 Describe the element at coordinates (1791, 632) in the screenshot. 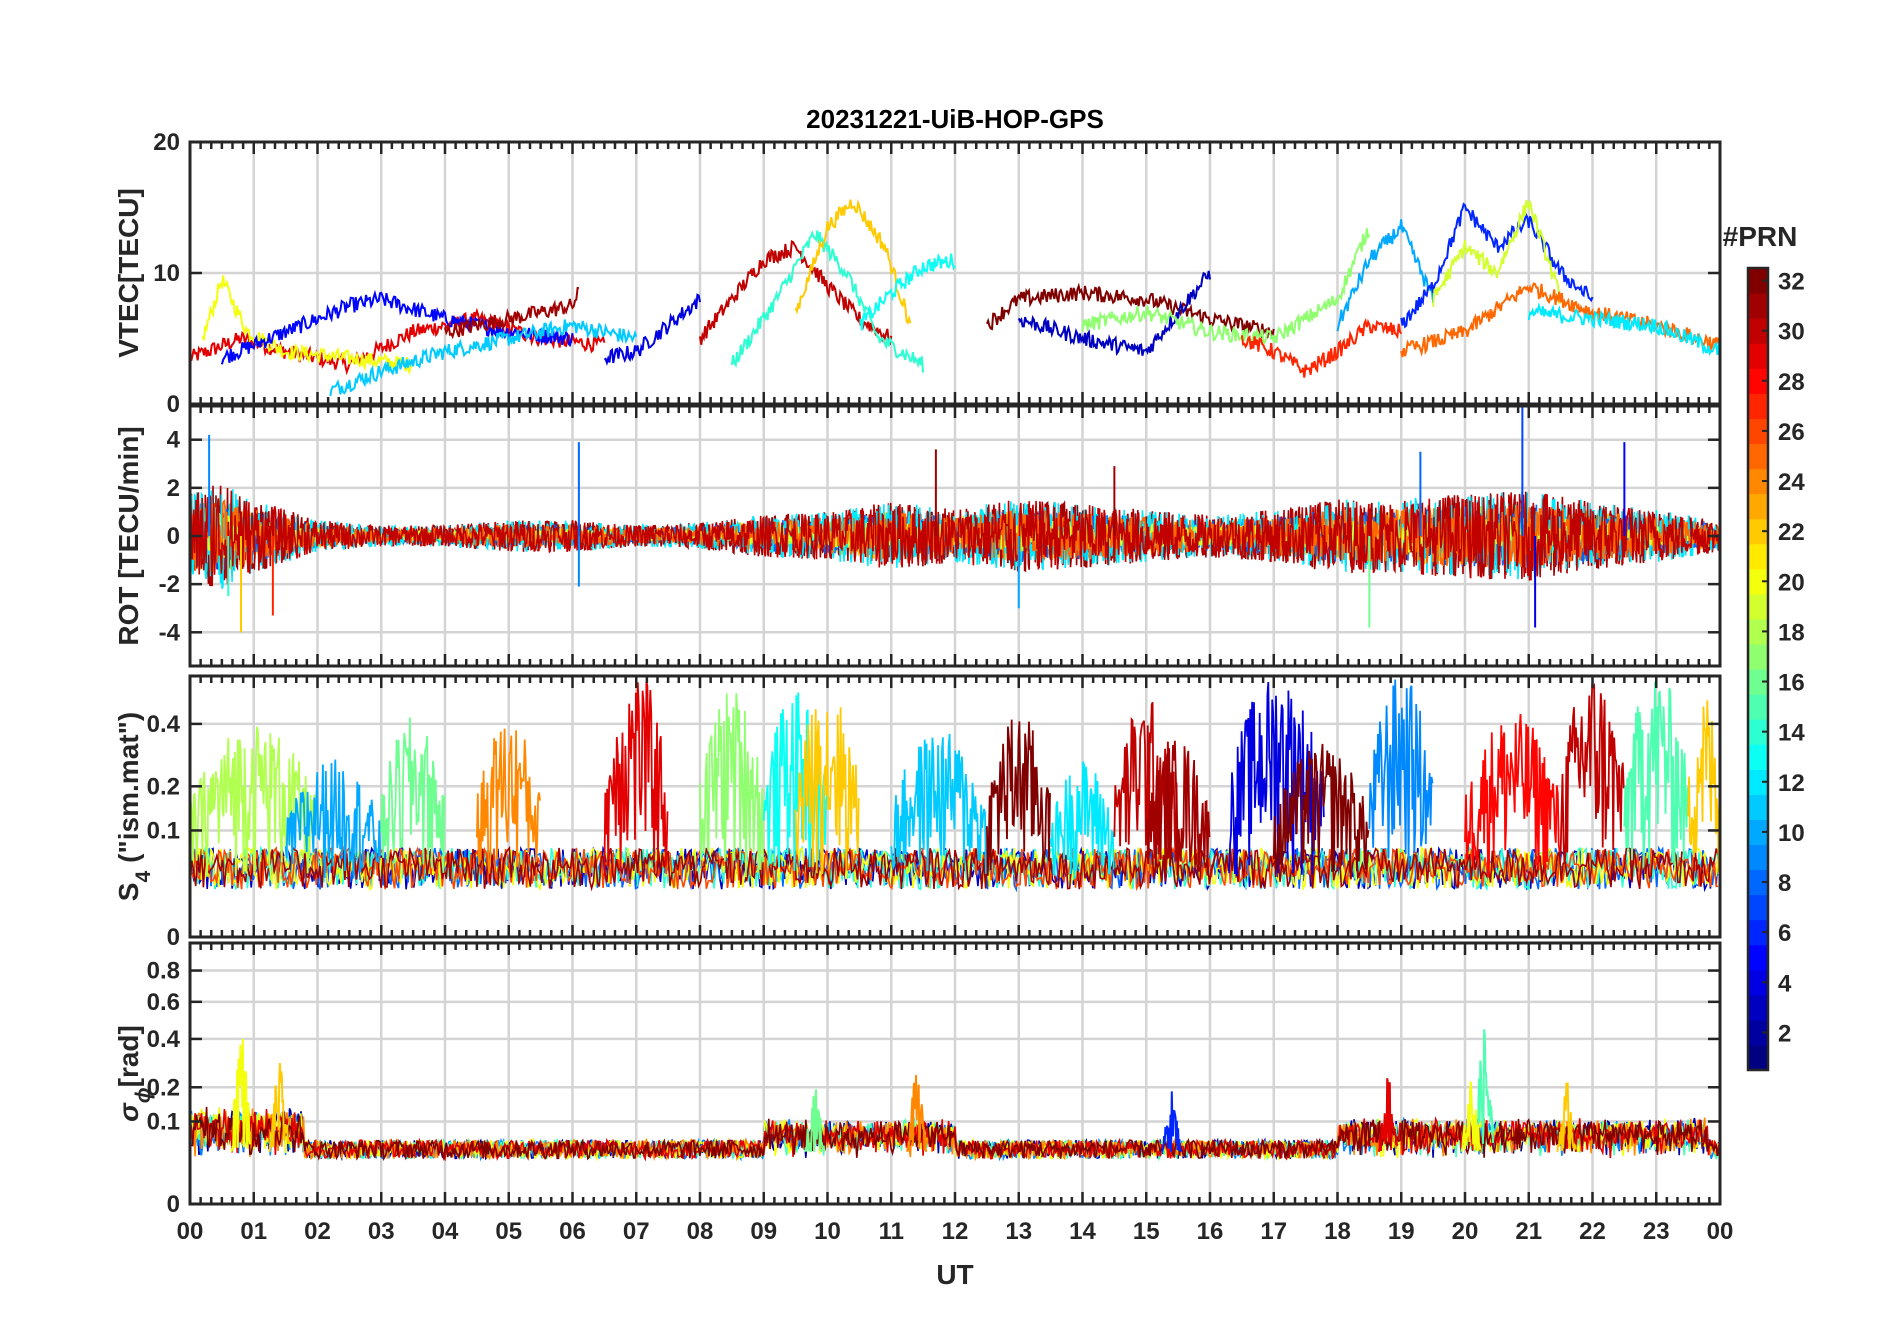

I see `colorbar-tick-label: 18` at that location.